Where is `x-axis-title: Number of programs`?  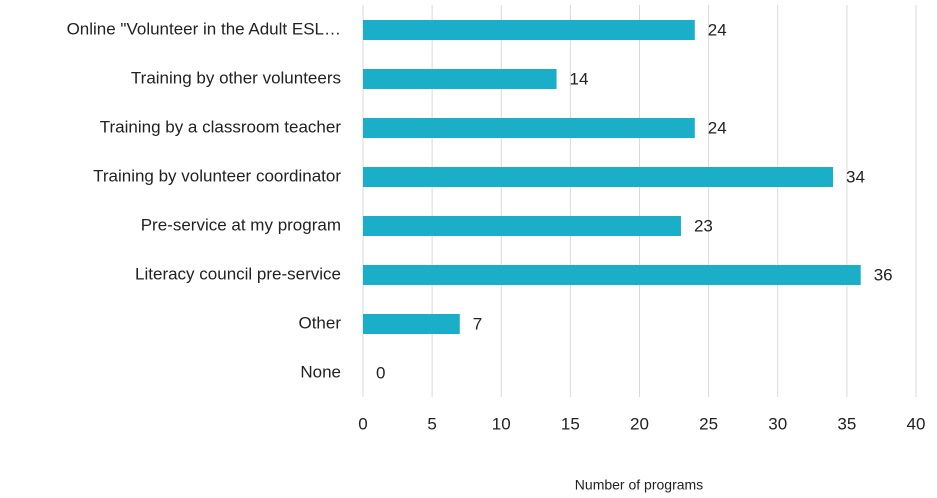
x-axis-title: Number of programs is located at coordinates (639, 485).